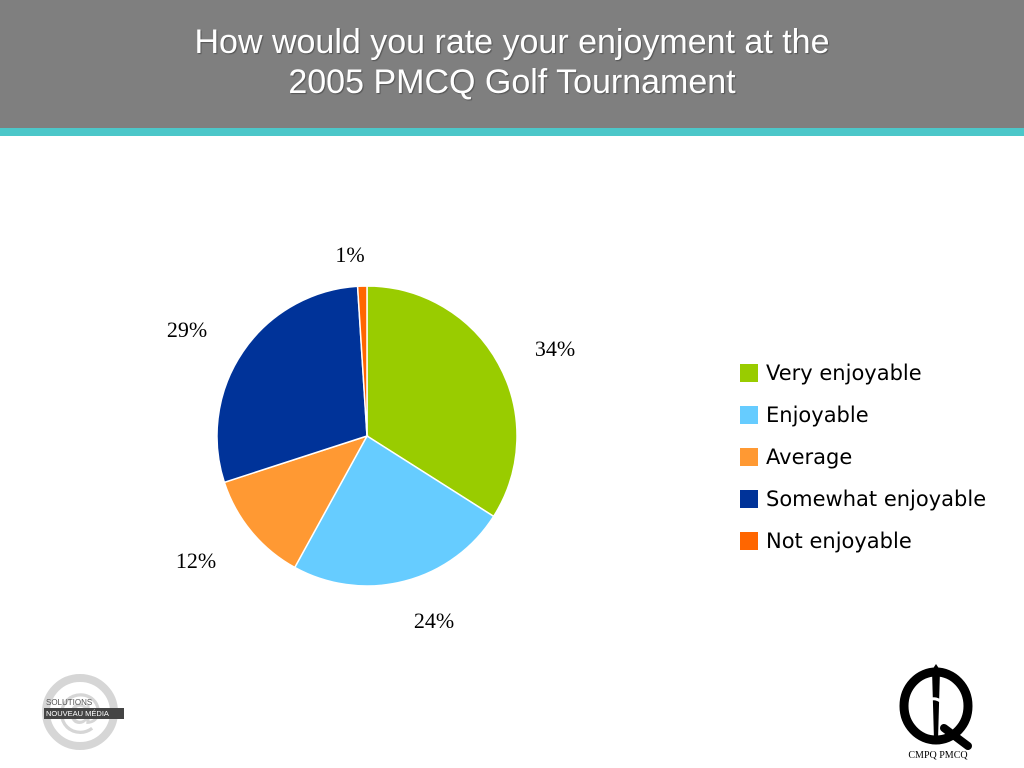 The width and height of the screenshot is (1024, 768). I want to click on legend-item-very-enjoyable: Very enjoyable, so click(880, 373).